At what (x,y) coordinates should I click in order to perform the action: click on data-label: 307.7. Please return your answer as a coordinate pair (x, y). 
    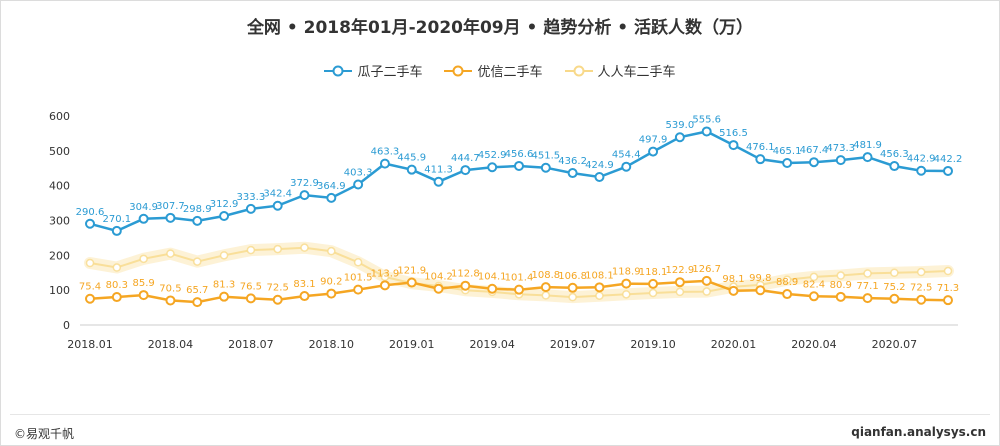
    Looking at the image, I should click on (170, 206).